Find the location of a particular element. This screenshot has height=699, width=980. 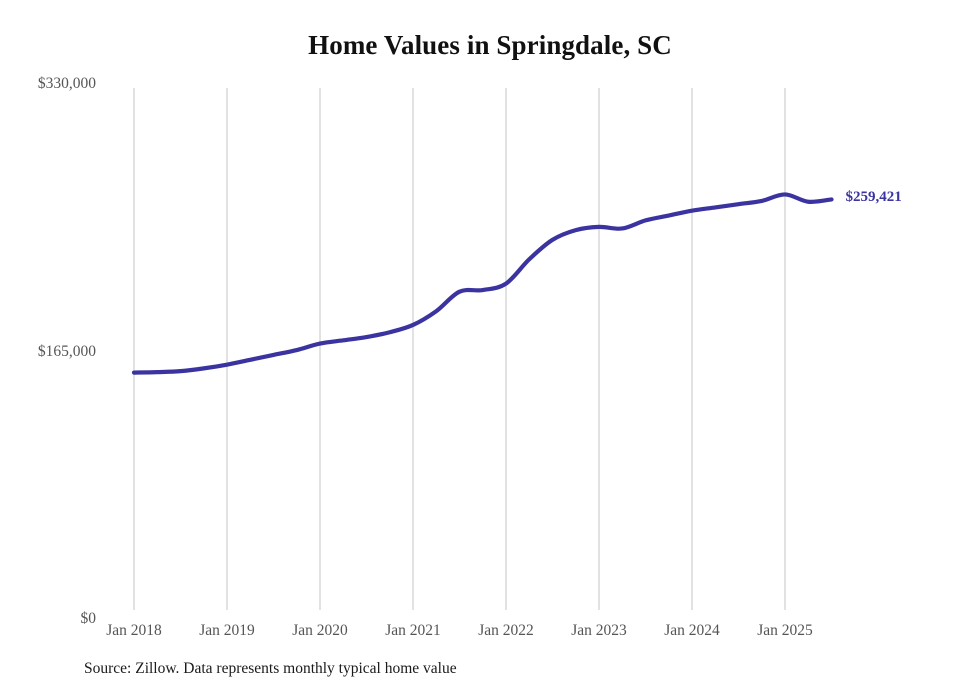

page-title: Home Values in Springdale, SC is located at coordinates (490, 45).